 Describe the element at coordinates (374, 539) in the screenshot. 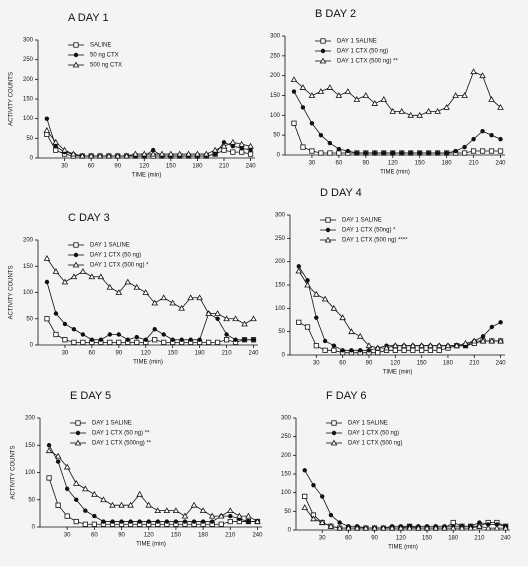

I see `x-tick-label: 90` at that location.